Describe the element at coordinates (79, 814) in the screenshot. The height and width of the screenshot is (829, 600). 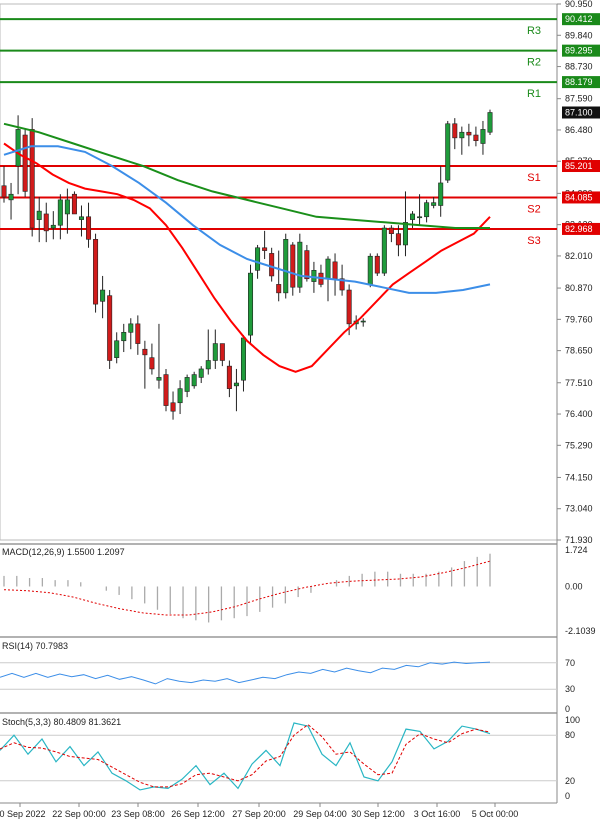
I see `time-tick-label: 22 Sep 00:00` at that location.